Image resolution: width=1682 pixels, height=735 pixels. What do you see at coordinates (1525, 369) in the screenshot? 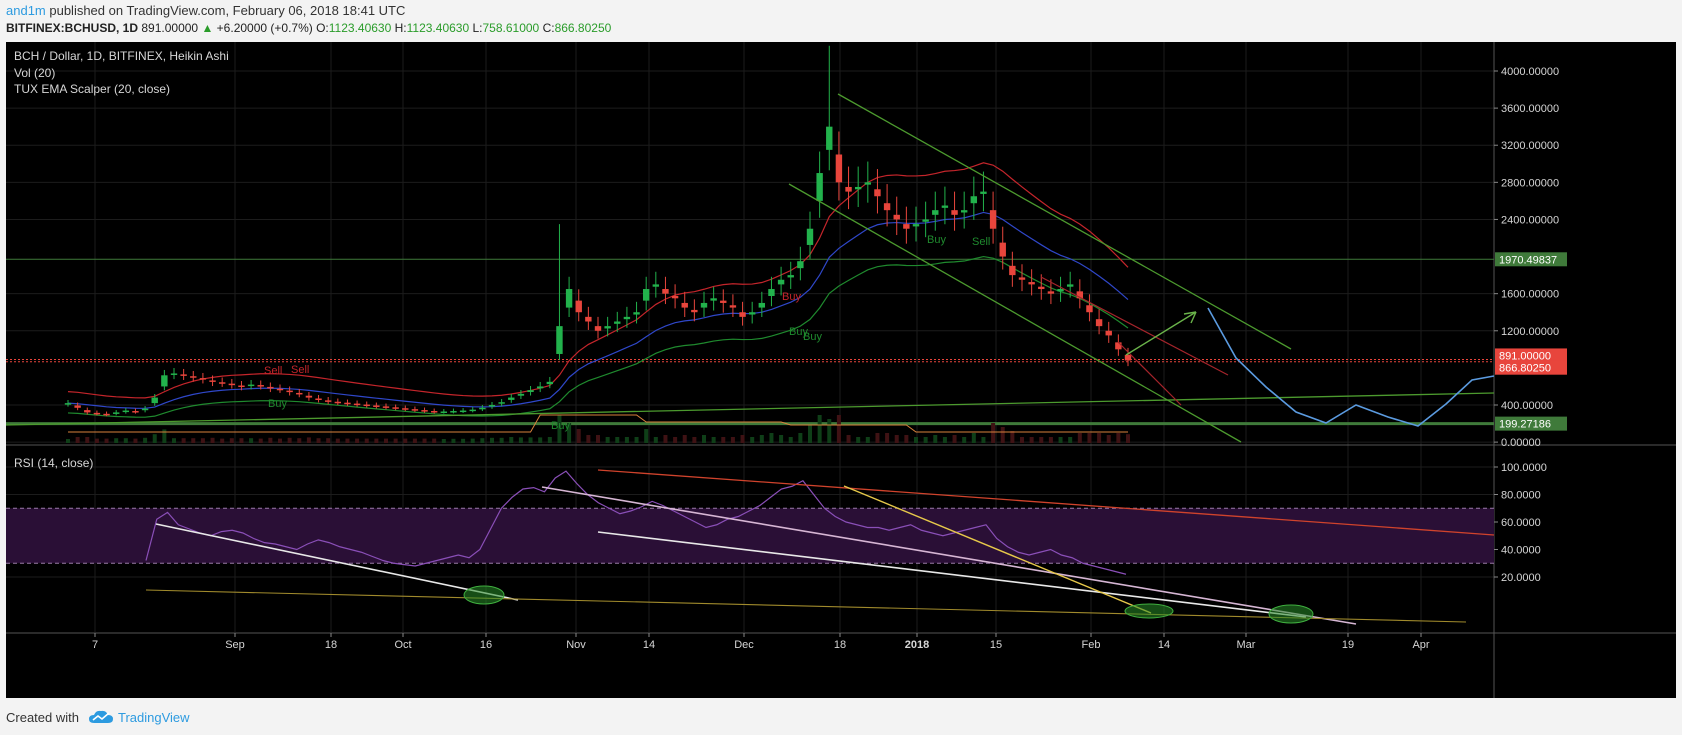
I see `price-badge-label: 866.80250` at bounding box center [1525, 369].